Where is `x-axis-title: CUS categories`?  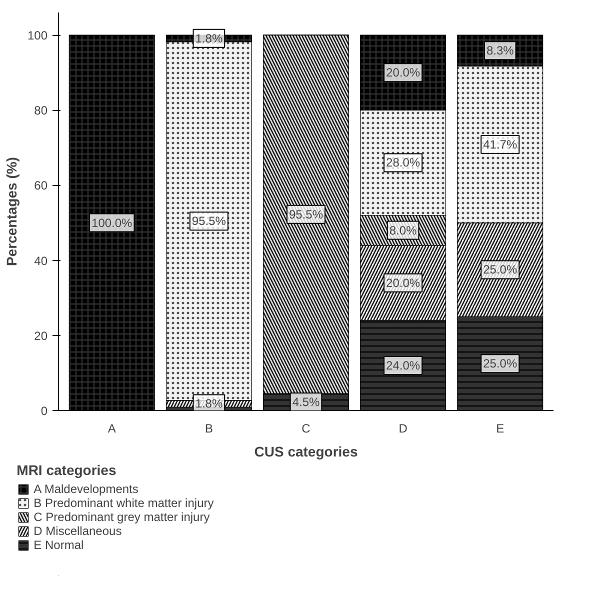 x-axis-title: CUS categories is located at coordinates (306, 452).